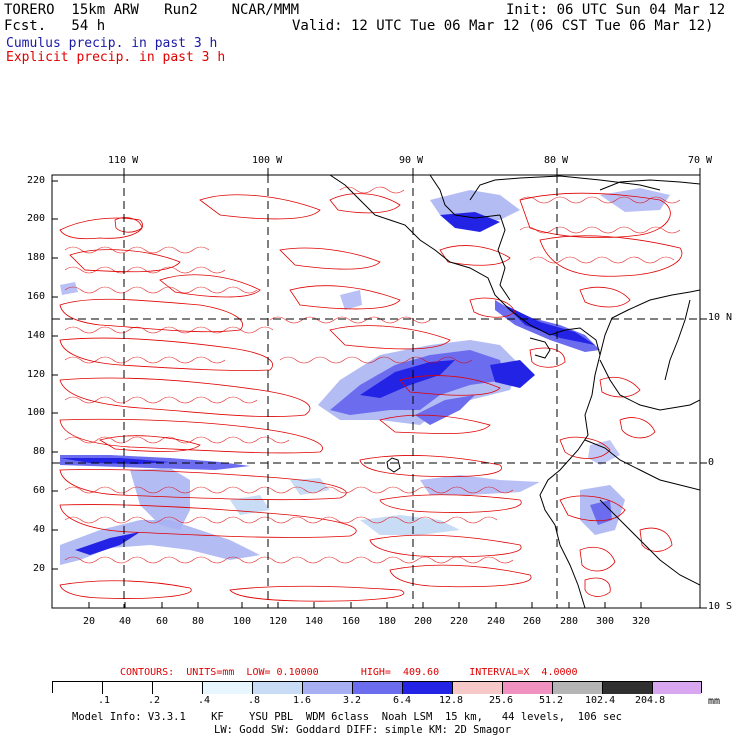 Image resolution: width=740 pixels, height=740 pixels. Describe the element at coordinates (152, 10) in the screenshot. I see `model-title: TORERO 15km ARW Run2 NCAR/MMM` at that location.